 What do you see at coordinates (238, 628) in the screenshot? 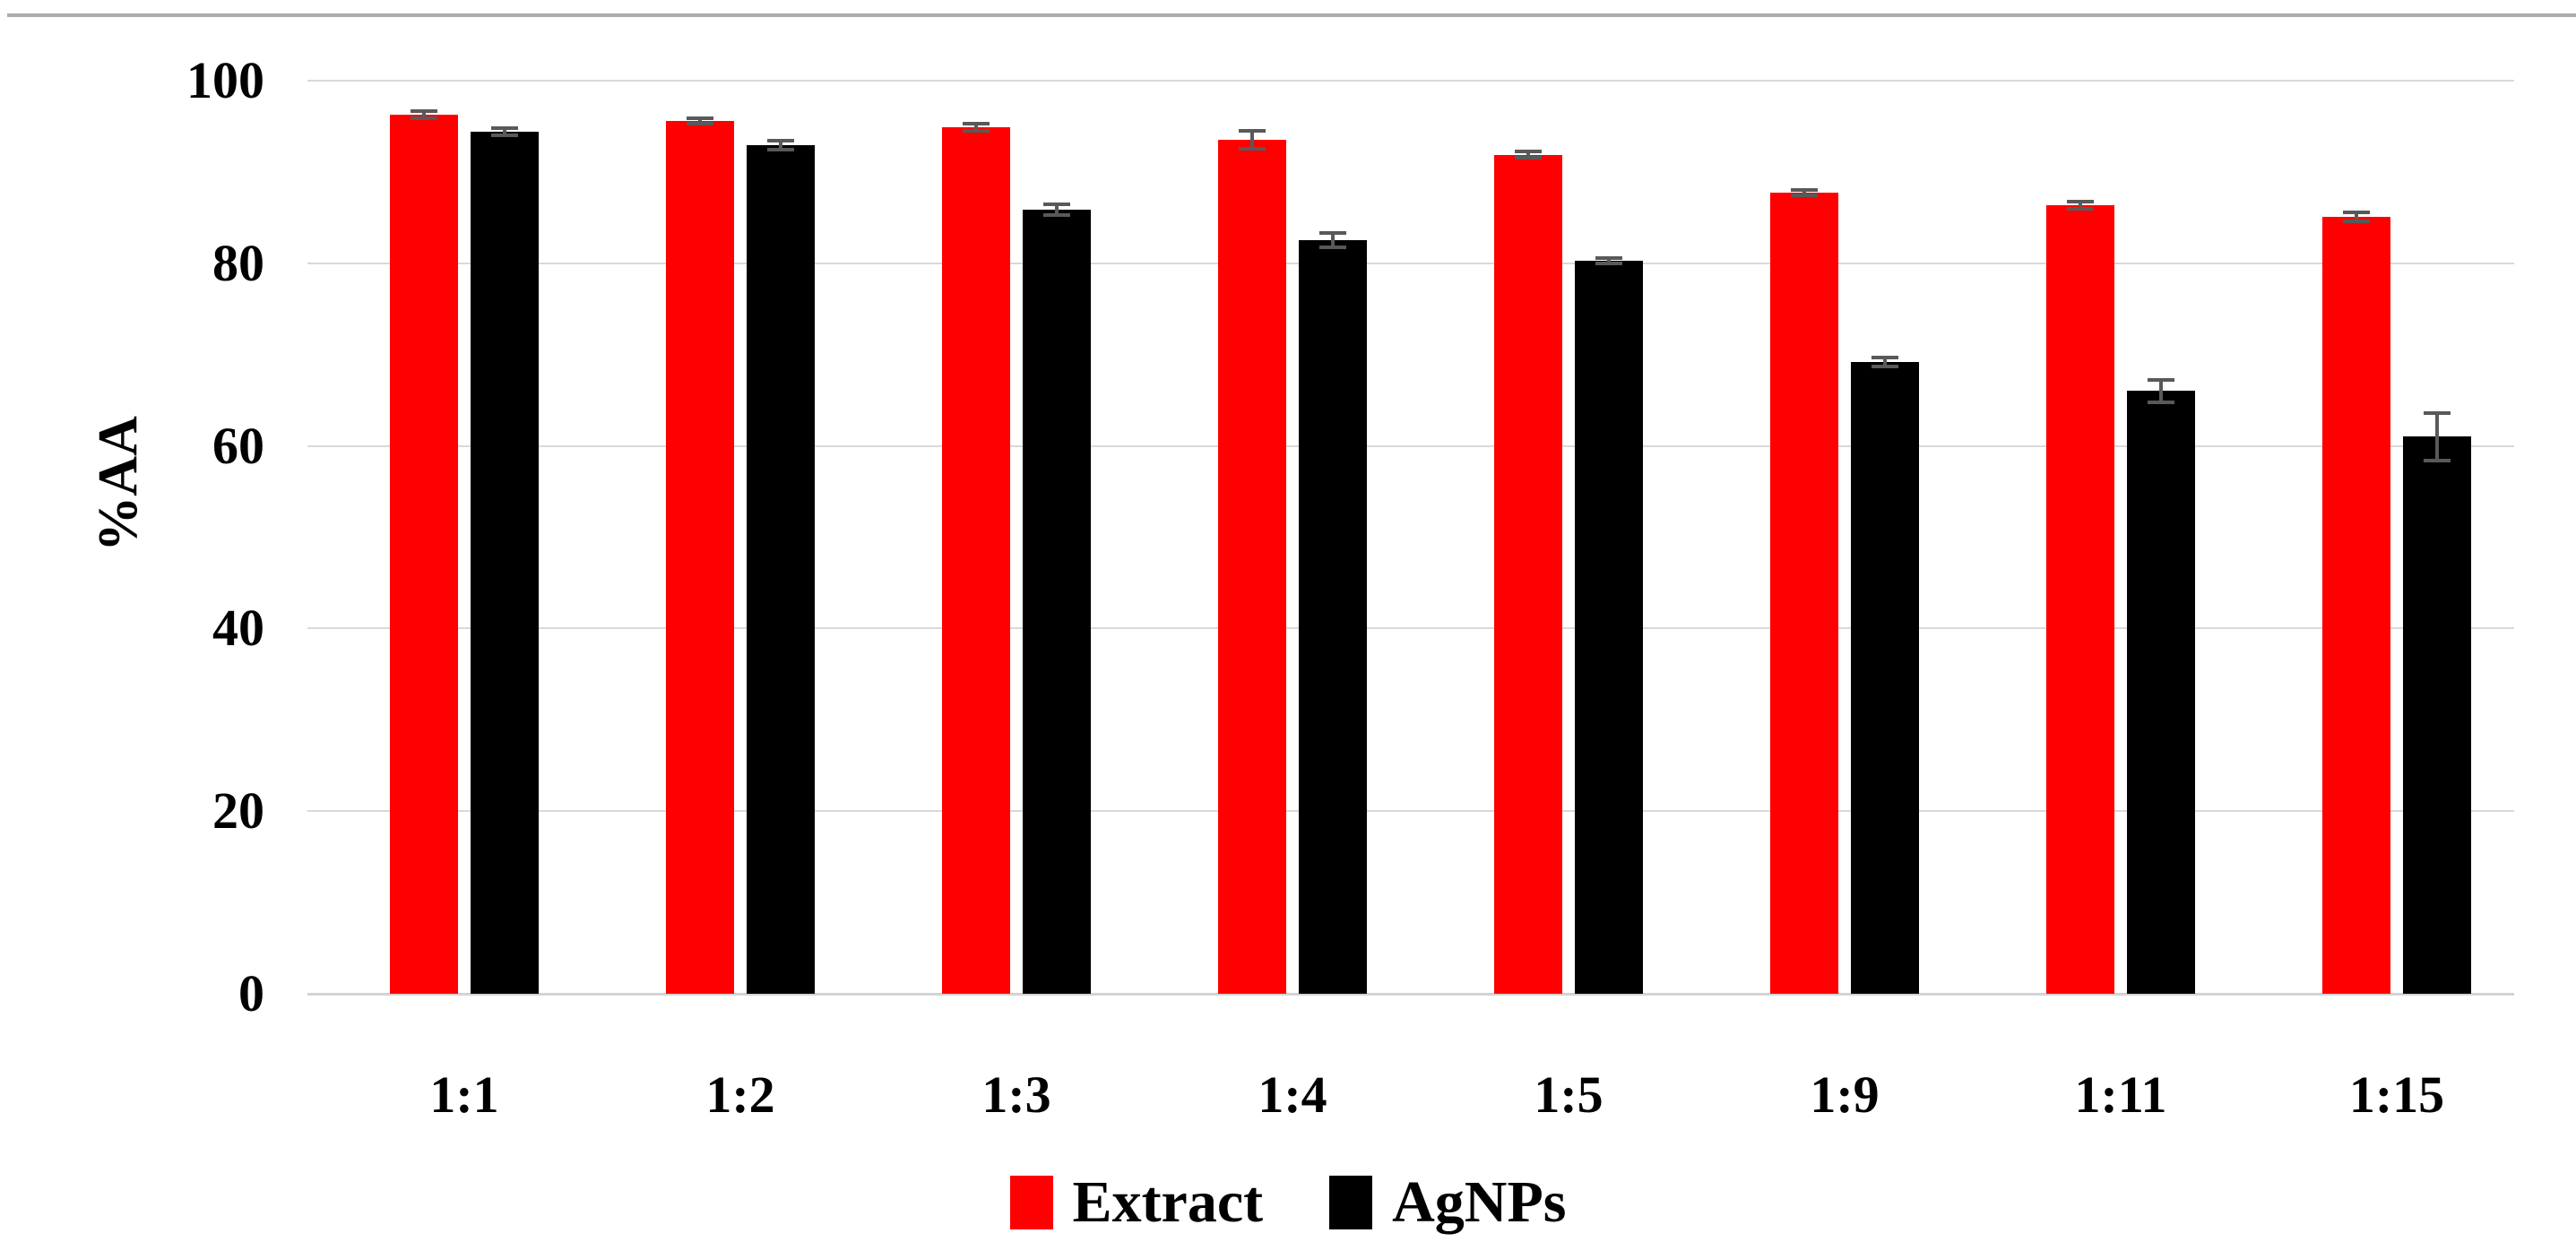
I see `y-tick-label-40: 40` at bounding box center [238, 628].